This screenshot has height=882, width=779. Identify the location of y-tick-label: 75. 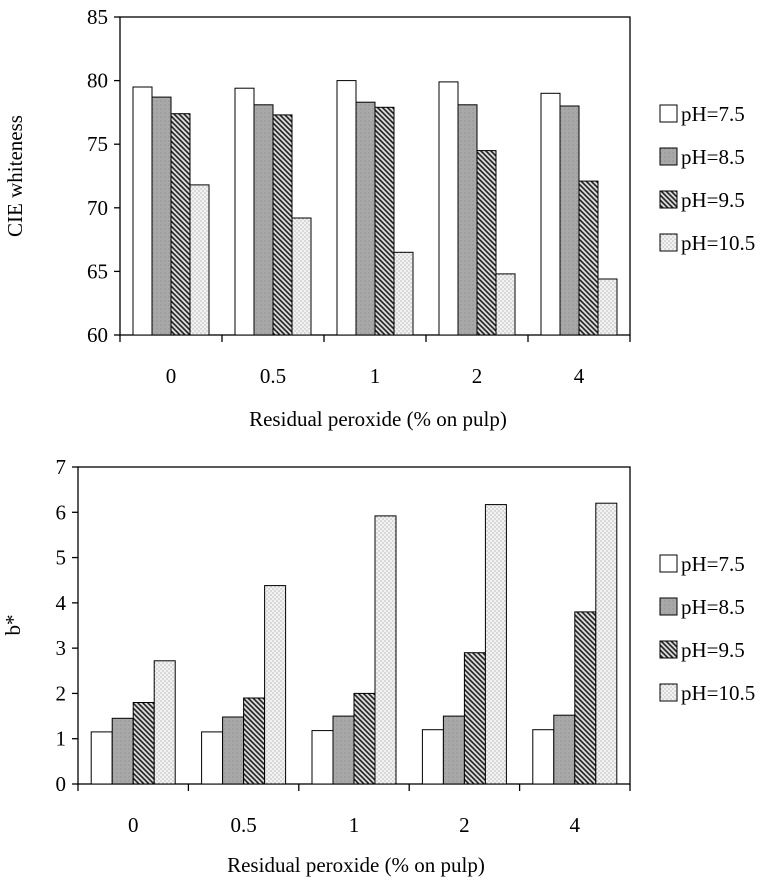
(97, 144).